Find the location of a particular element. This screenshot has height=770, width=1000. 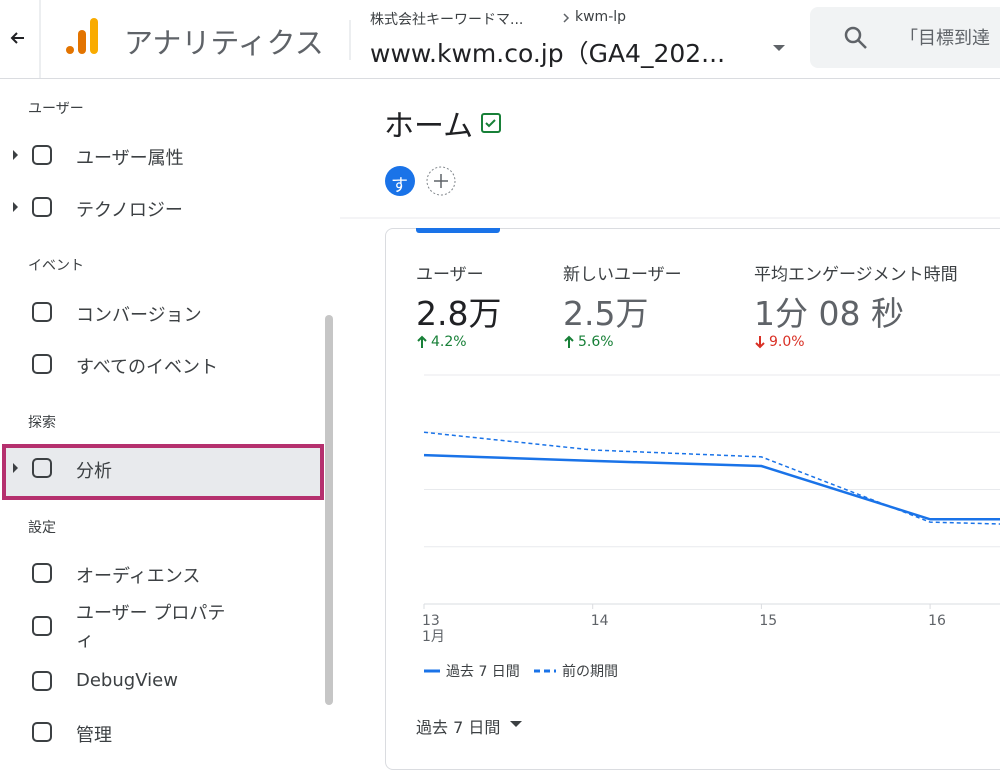

highlight is located at coordinates (163, 472).